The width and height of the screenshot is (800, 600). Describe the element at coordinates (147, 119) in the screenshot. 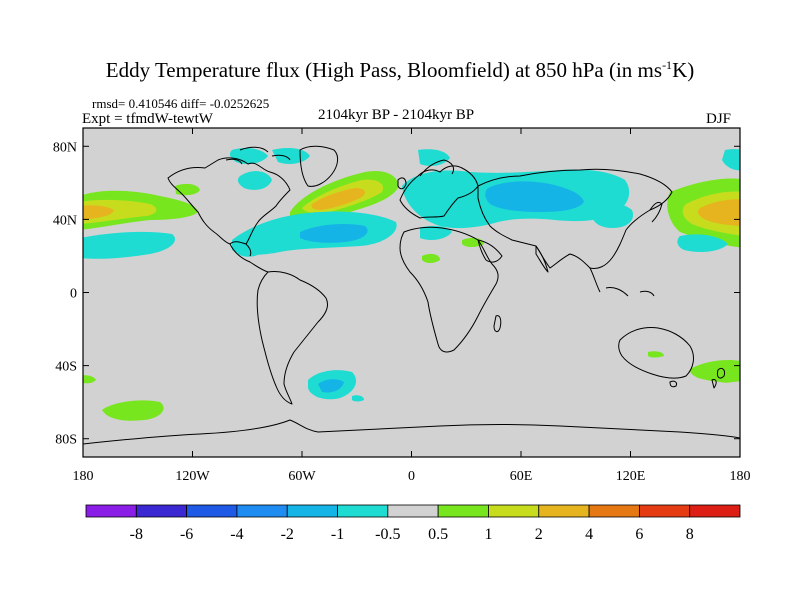

I see `experiment-label: Expt = tfmdW-tewtW` at that location.